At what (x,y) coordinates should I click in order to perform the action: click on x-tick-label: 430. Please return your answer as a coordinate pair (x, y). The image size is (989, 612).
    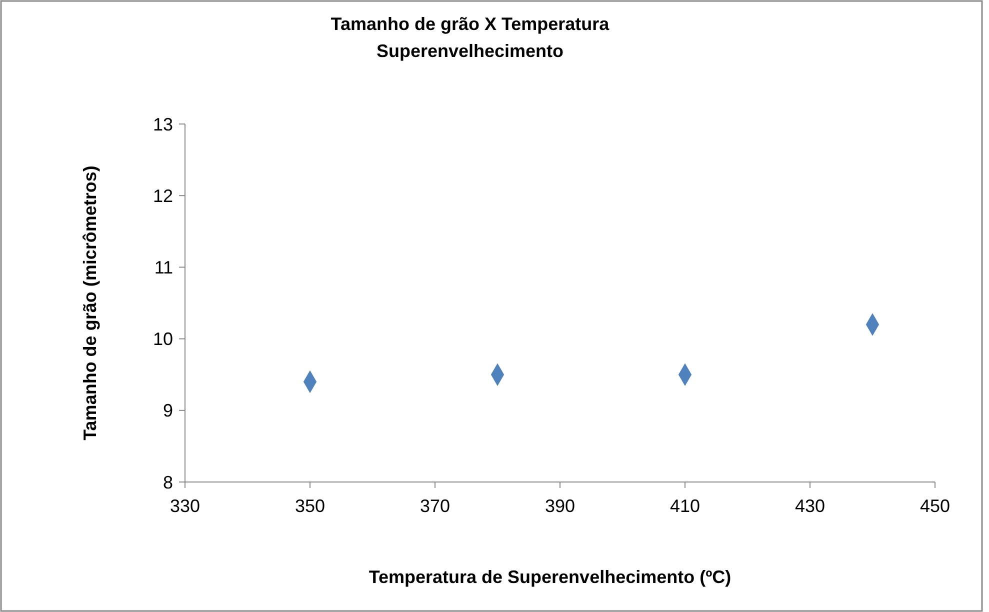
    Looking at the image, I should click on (810, 506).